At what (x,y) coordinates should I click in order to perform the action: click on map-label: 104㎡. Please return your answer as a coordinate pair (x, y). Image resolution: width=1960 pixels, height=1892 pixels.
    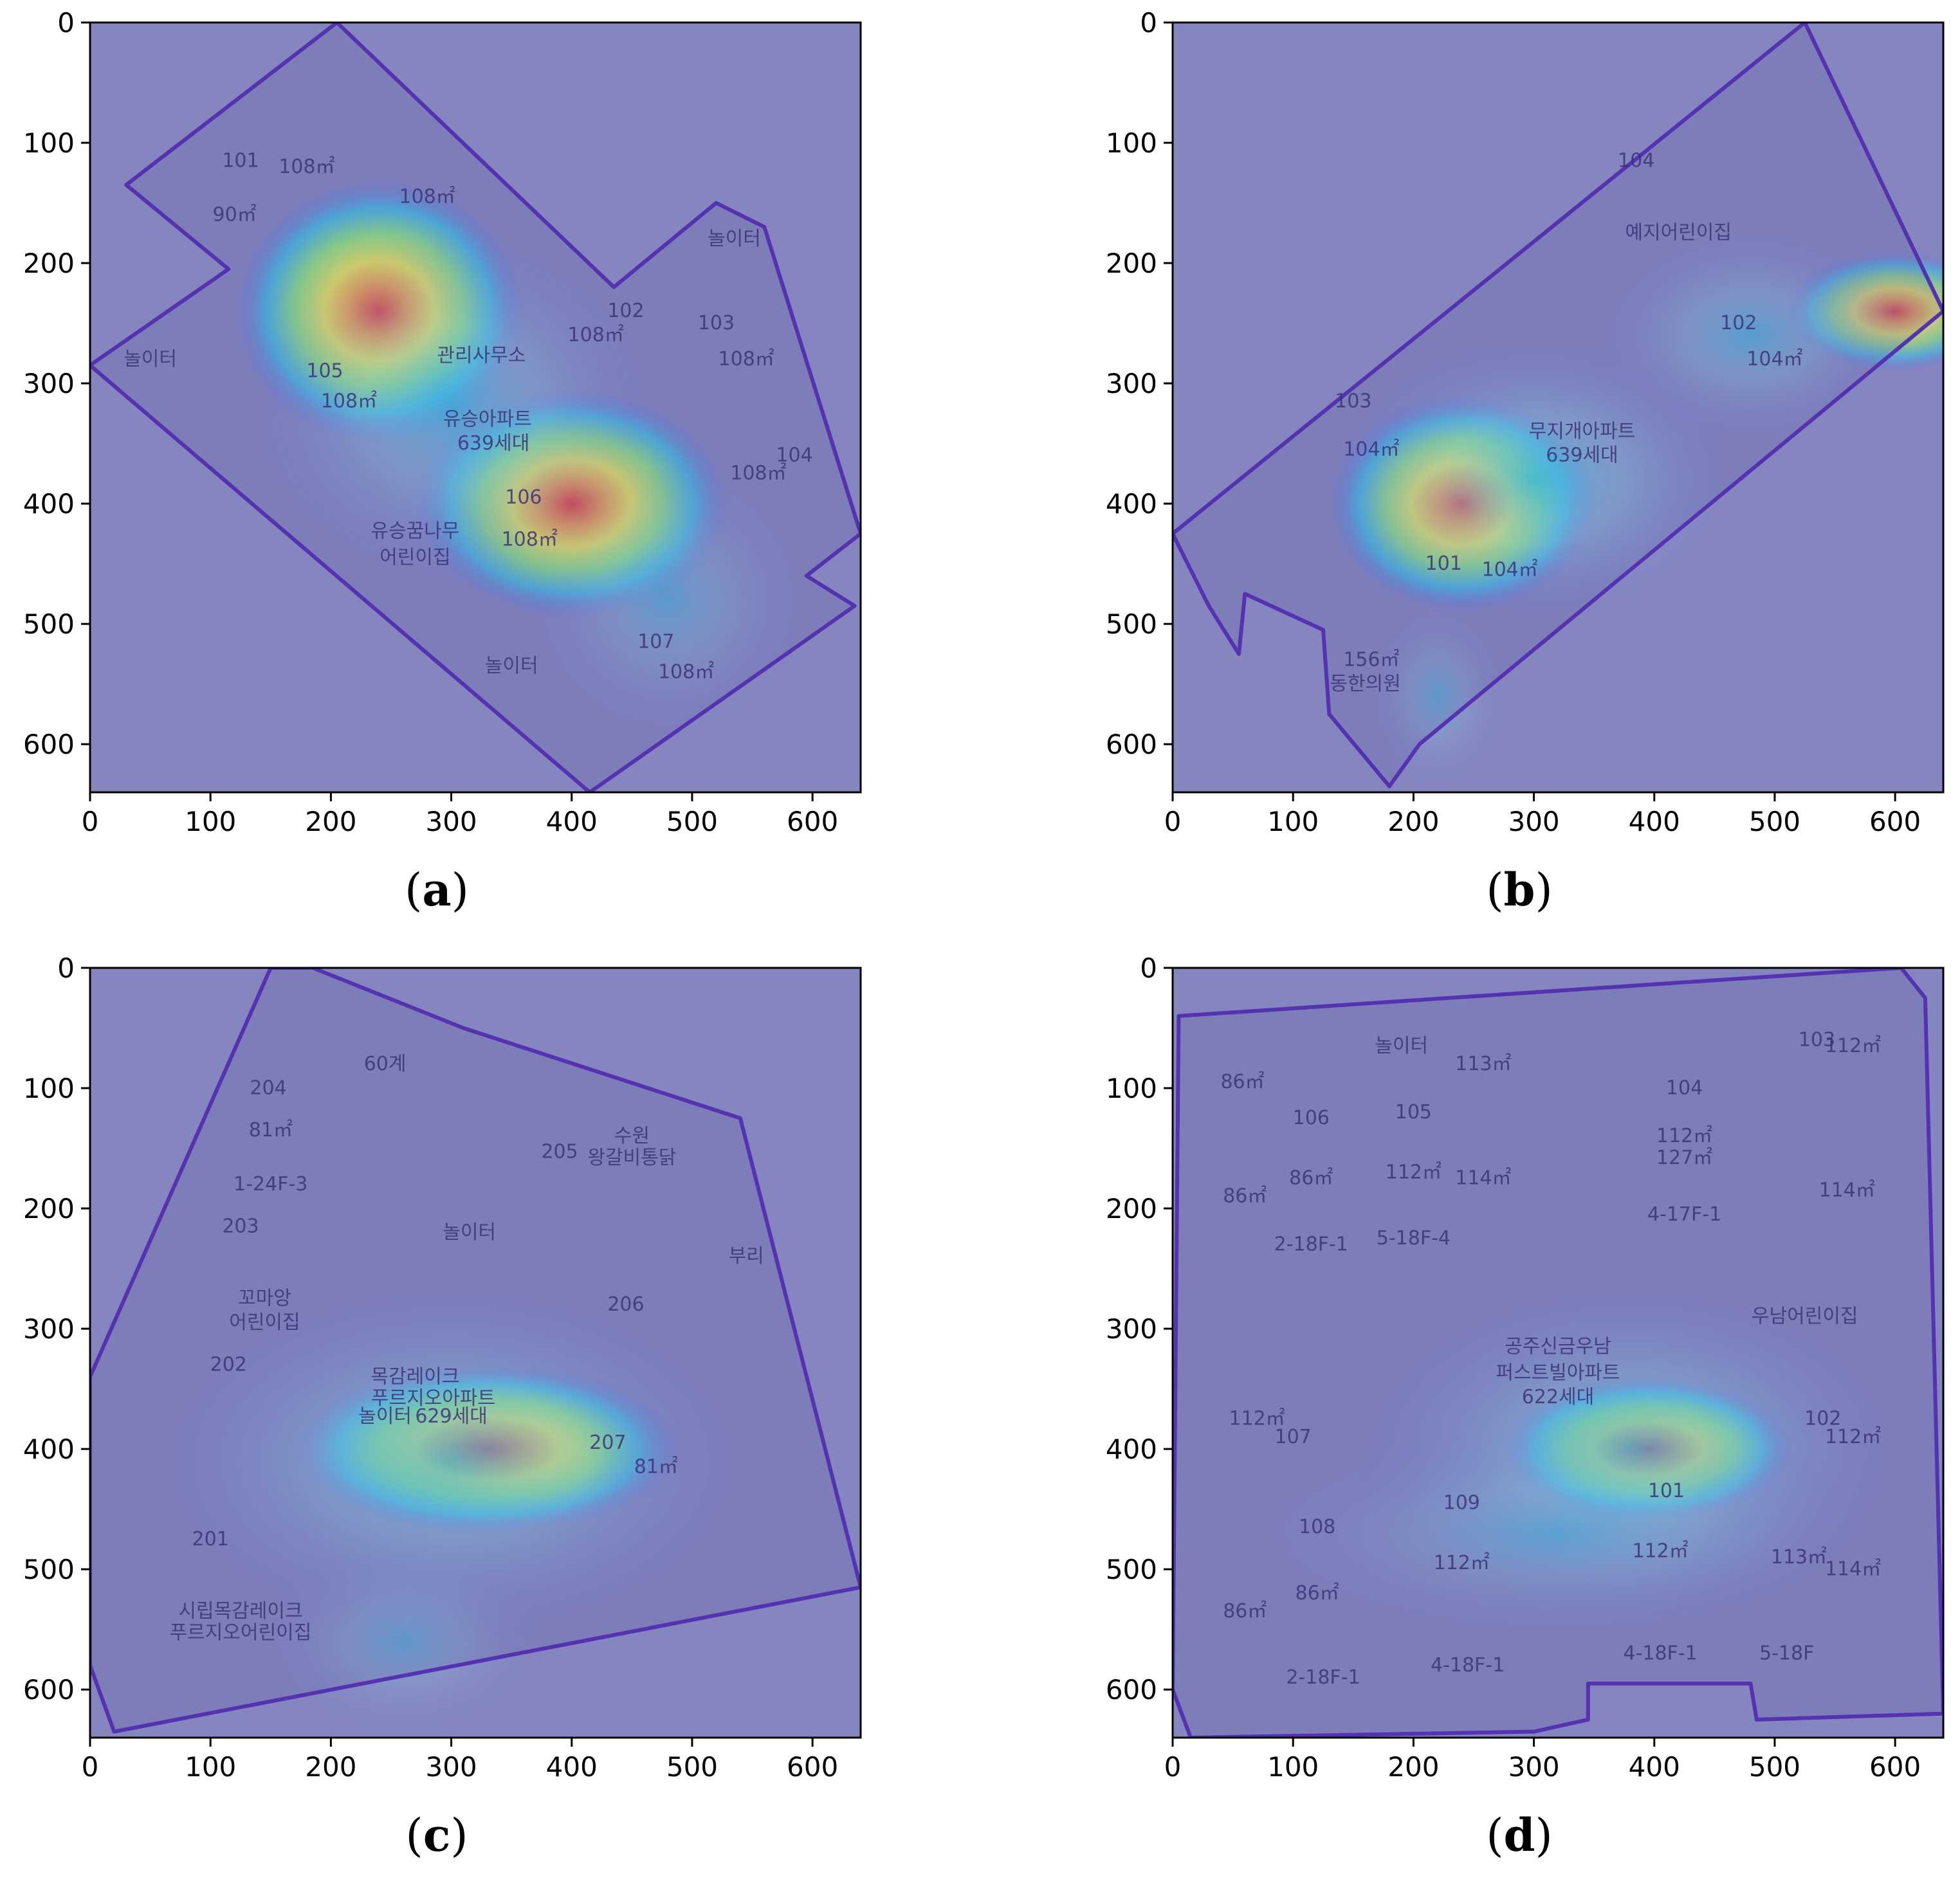
    Looking at the image, I should click on (1774, 359).